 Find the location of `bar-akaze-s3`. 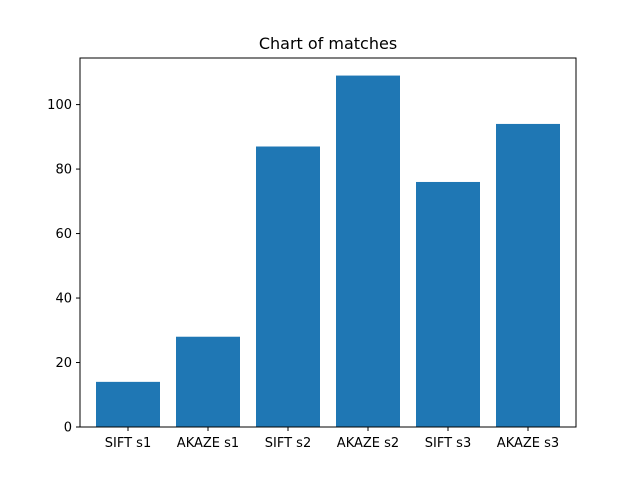

bar-akaze-s3 is located at coordinates (528, 275).